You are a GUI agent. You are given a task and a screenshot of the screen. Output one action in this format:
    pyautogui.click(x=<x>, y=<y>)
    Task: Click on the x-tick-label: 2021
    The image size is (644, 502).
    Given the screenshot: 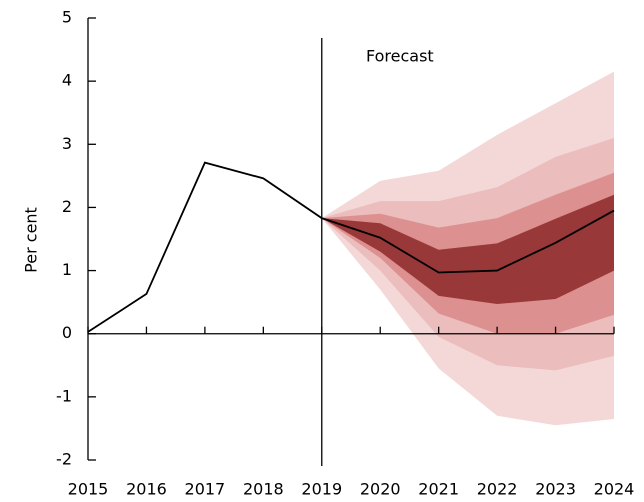 What is the action you would take?
    pyautogui.click(x=438, y=489)
    